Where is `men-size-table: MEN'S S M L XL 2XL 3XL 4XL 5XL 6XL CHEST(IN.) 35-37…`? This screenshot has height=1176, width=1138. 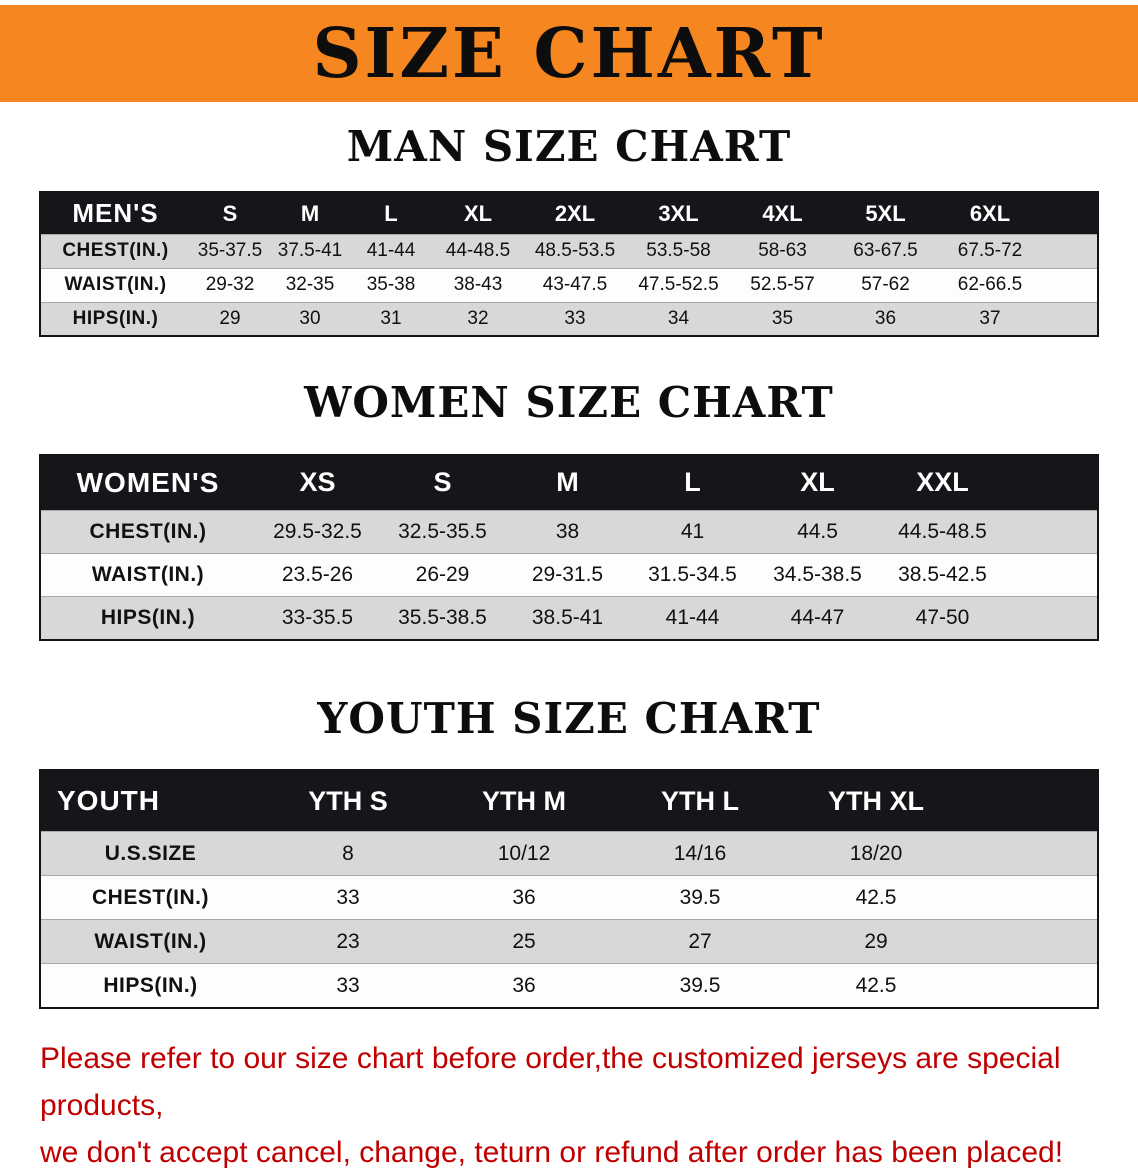 men-size-table: MEN'S S M L XL 2XL 3XL 4XL 5XL 6XL CHEST(IN.) 35-37… is located at coordinates (569, 264).